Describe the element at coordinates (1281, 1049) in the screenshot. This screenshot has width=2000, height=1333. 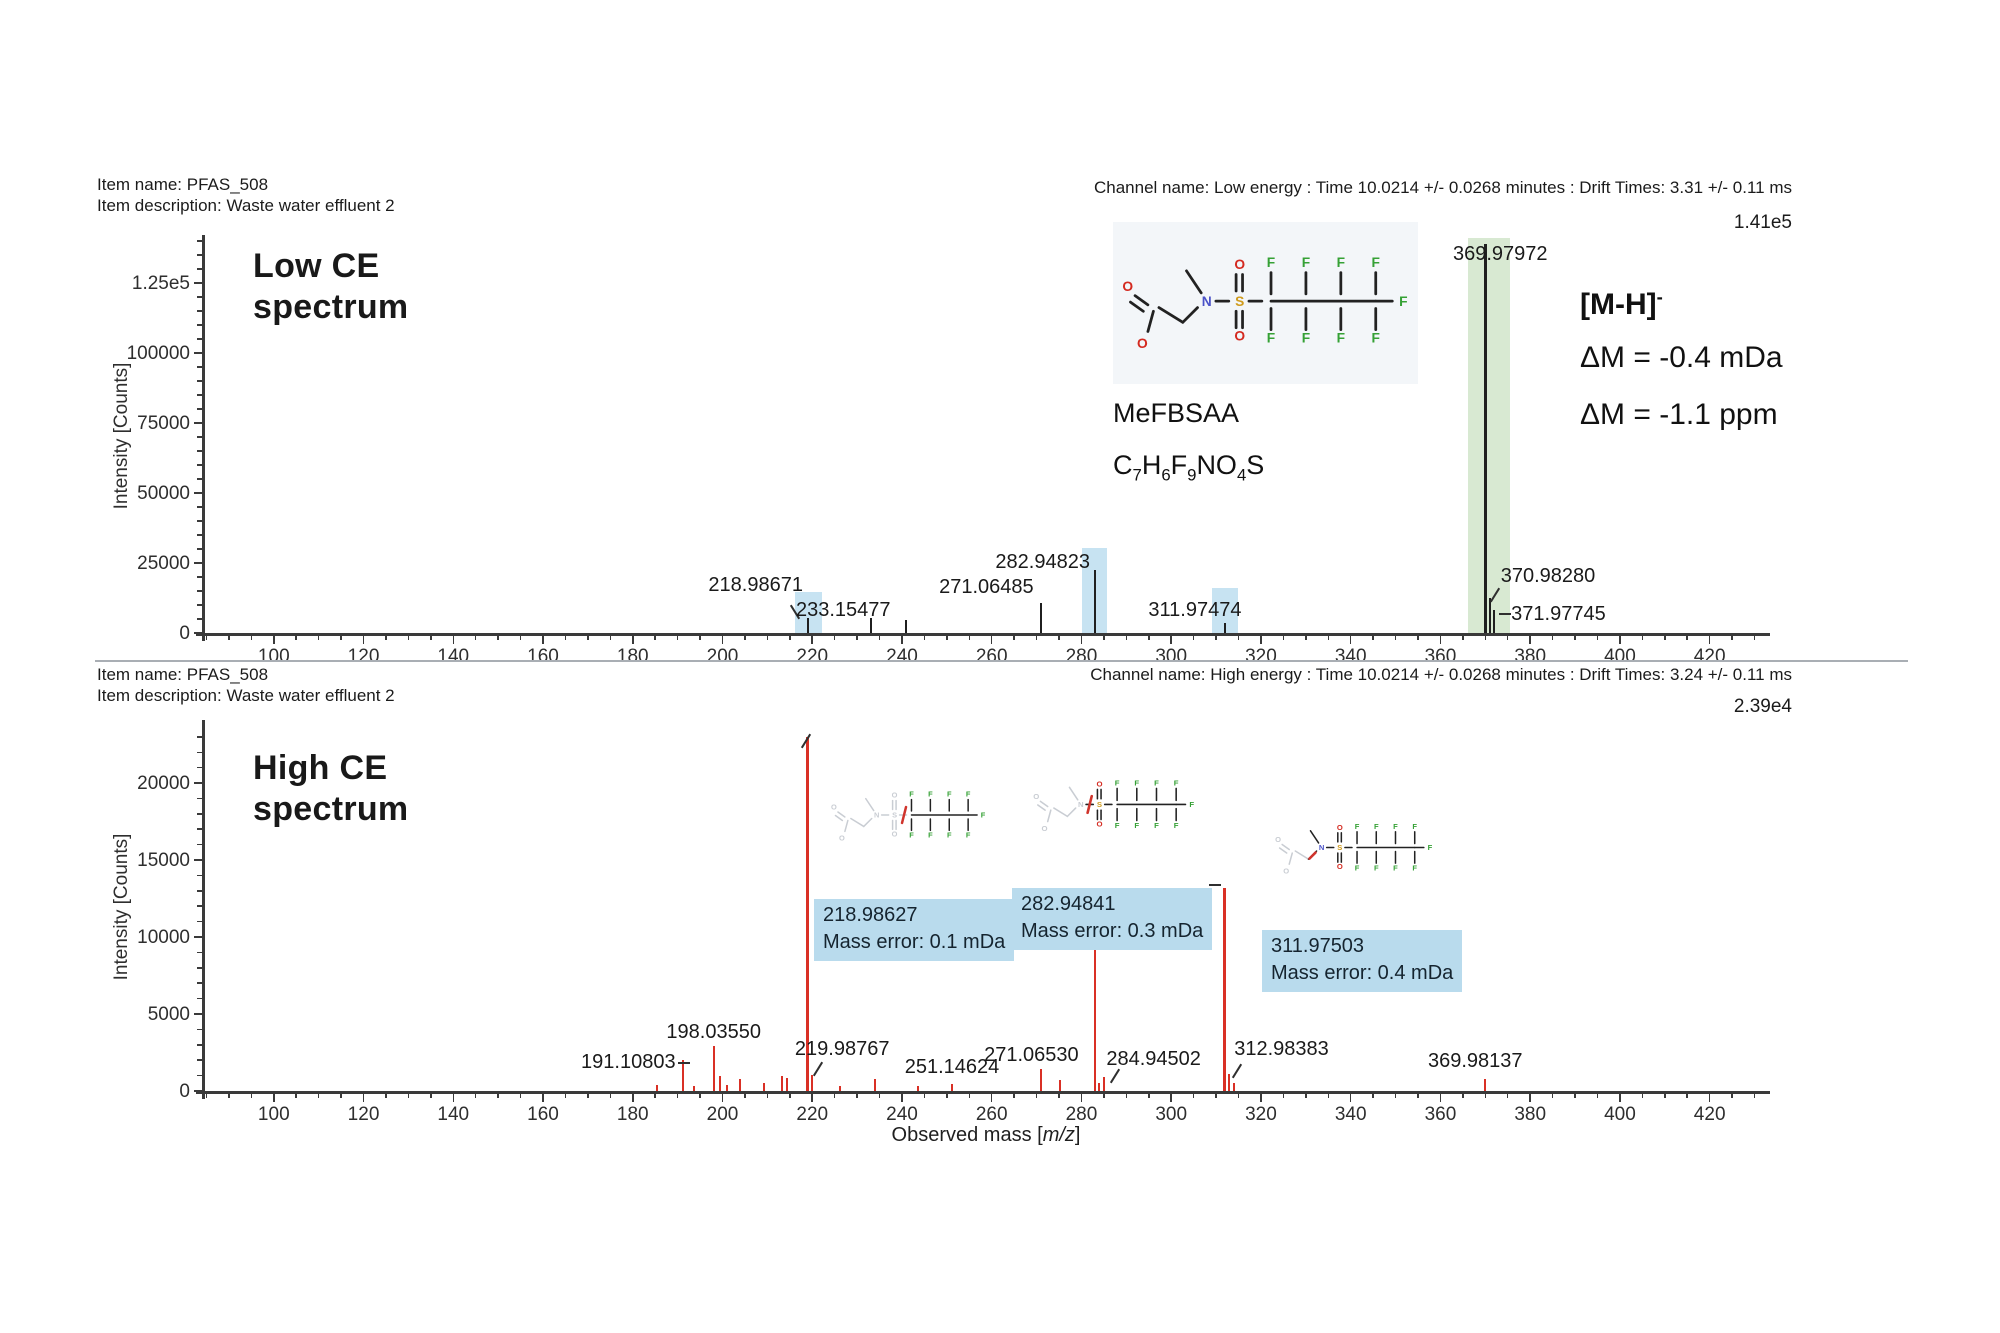
I see `peak-label: 312.98383` at that location.